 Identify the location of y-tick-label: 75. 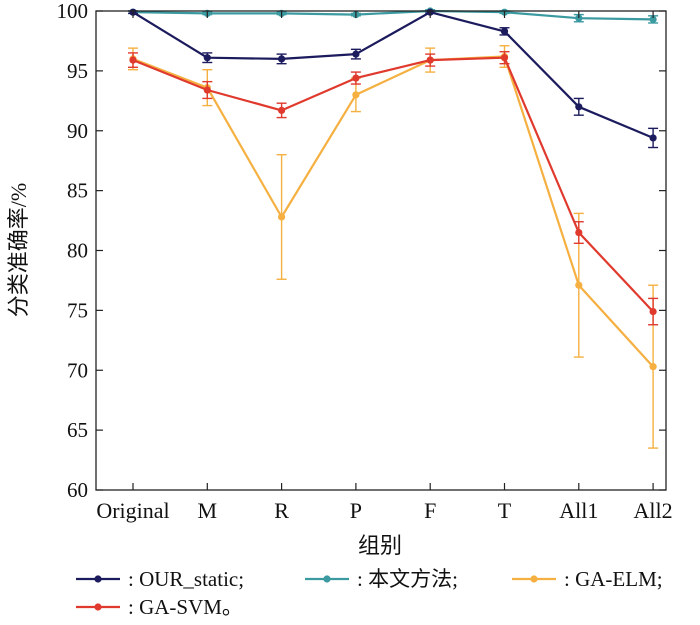
(77, 310).